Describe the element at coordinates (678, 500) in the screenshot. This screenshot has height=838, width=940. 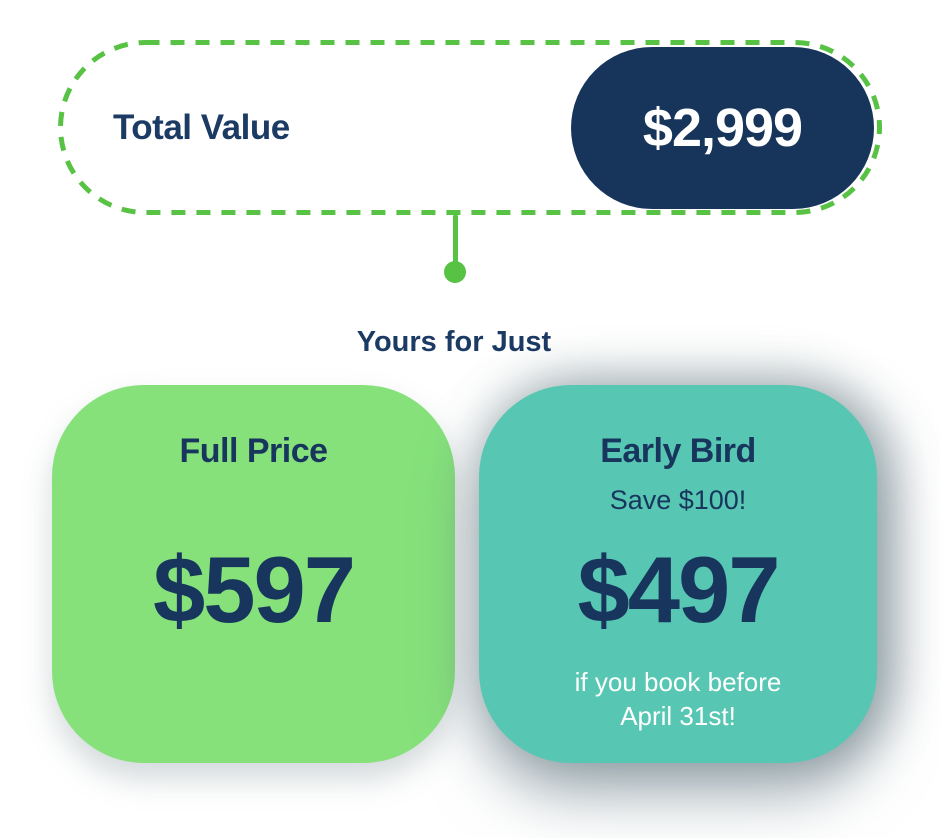
I see `plan-subtitle-early-bird: Save $100!` at that location.